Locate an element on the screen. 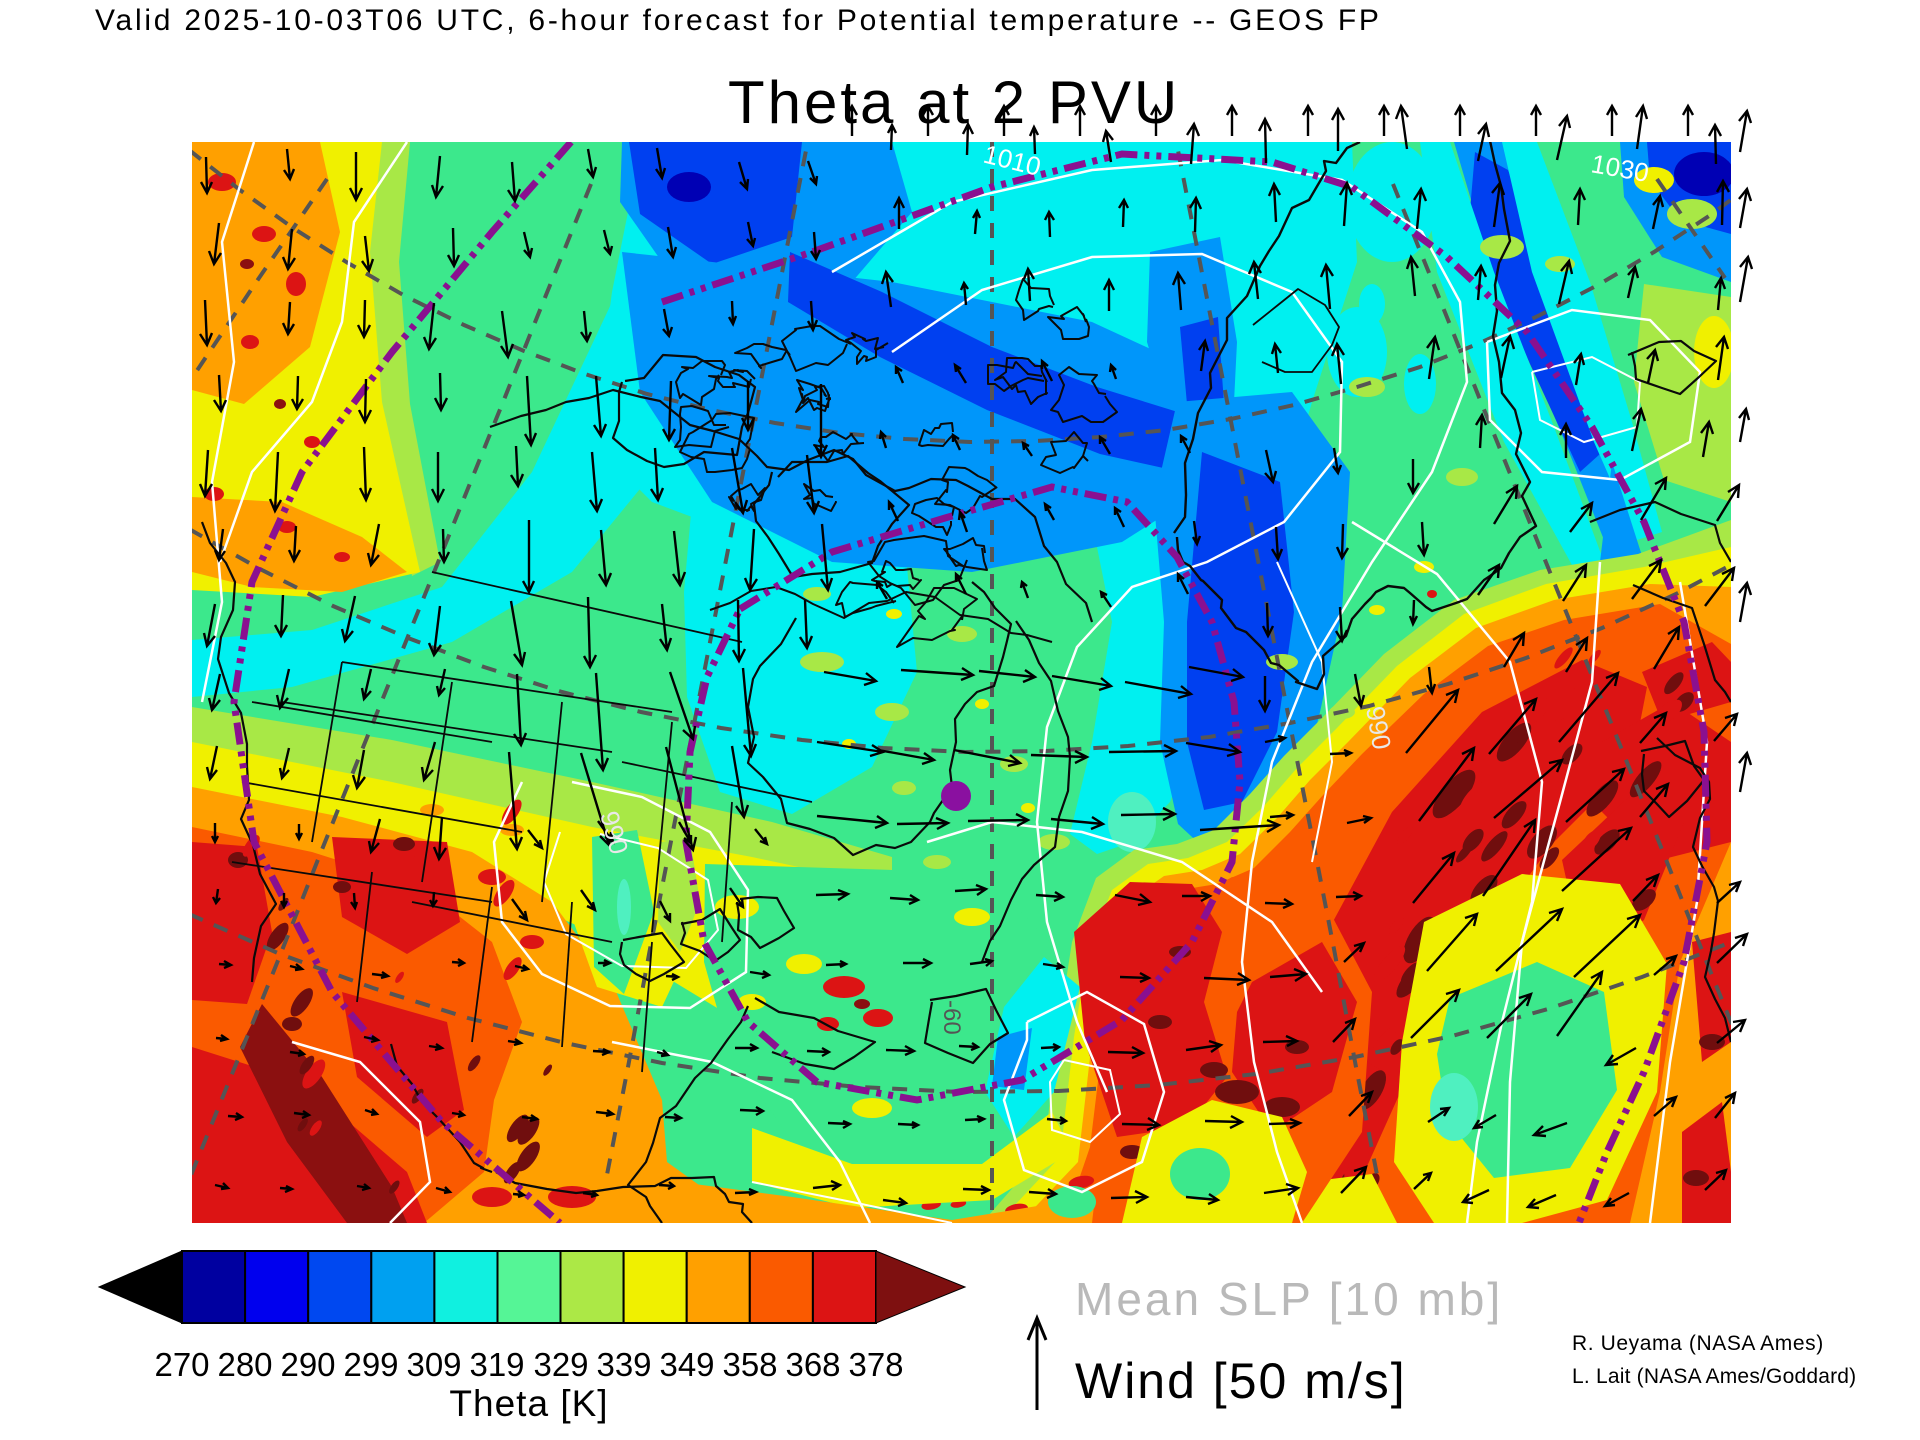 Image resolution: width=1920 pixels, height=1440 pixels. svg-text: 329 is located at coordinates (560, 1364).